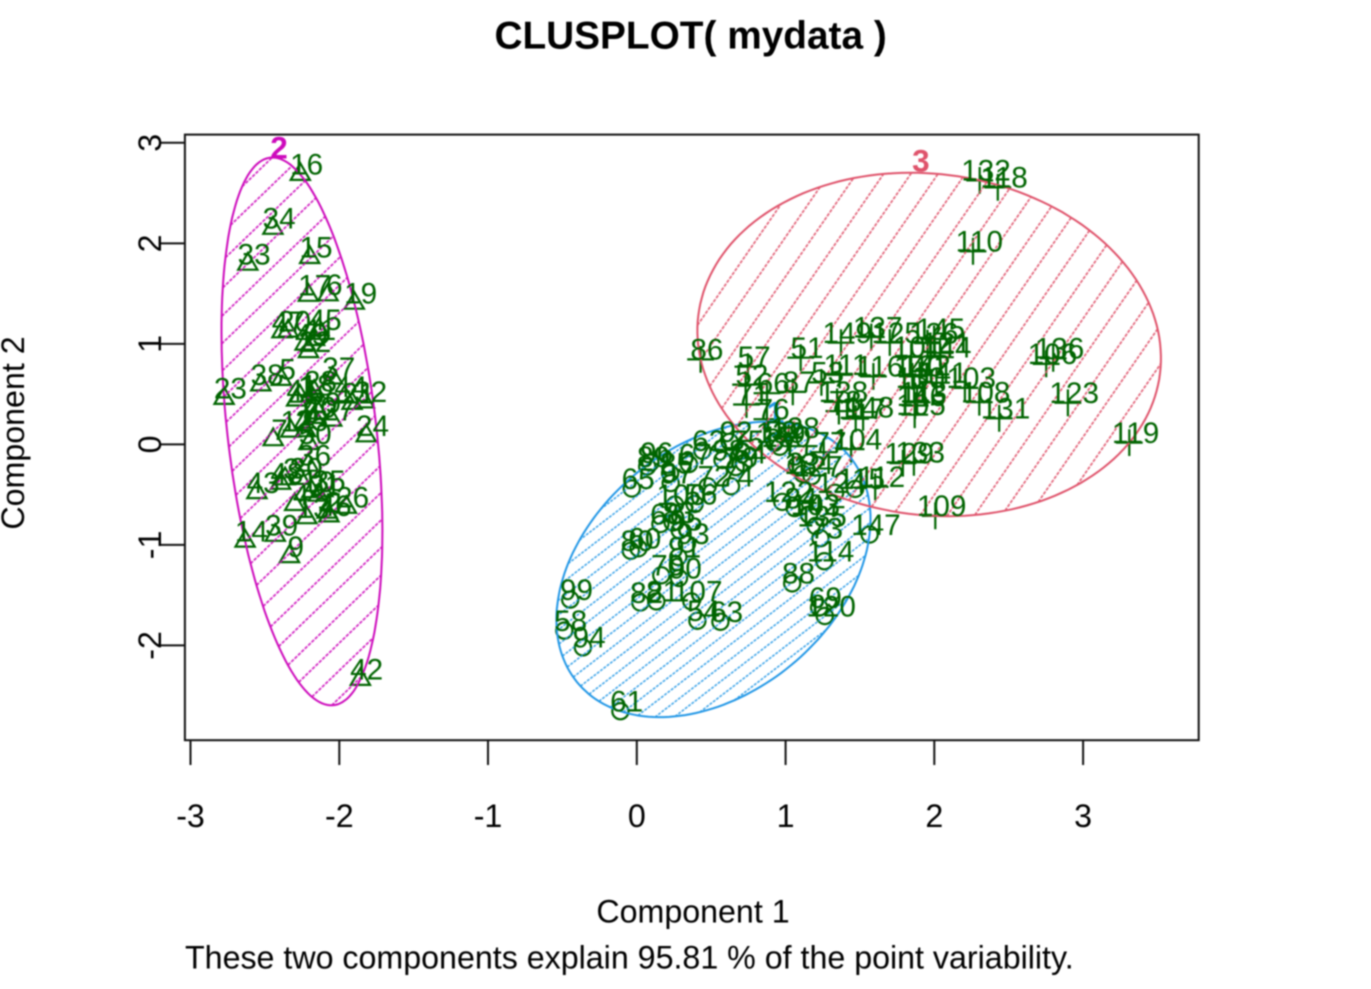 The image size is (1371, 989). I want to click on svg-text: 40, so click(320, 408).